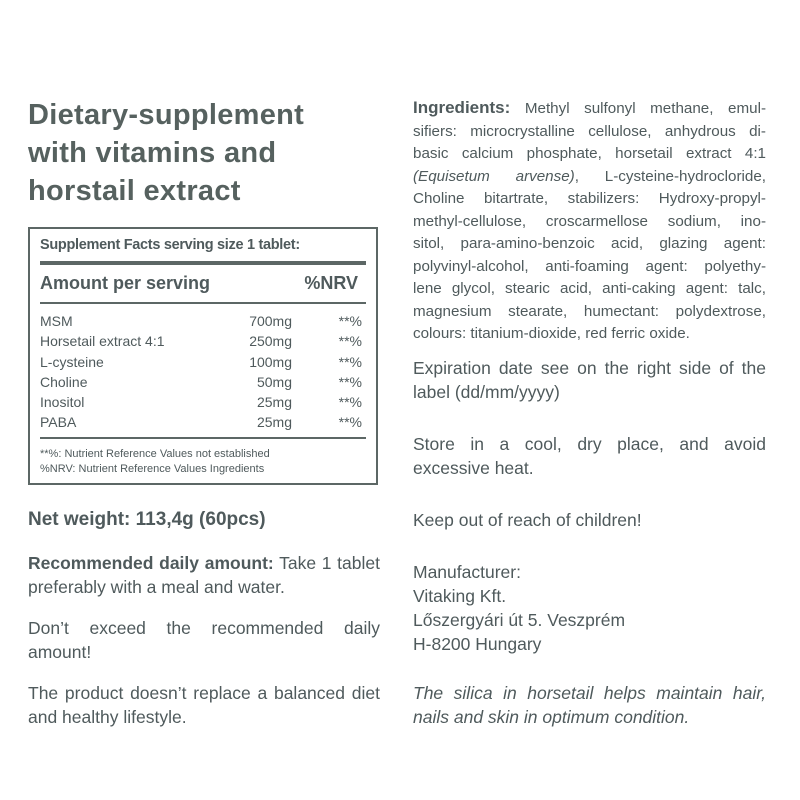 This screenshot has width=800, height=800. What do you see at coordinates (460, 596) in the screenshot?
I see `manufacturer-name: Vitaking Kft.` at bounding box center [460, 596].